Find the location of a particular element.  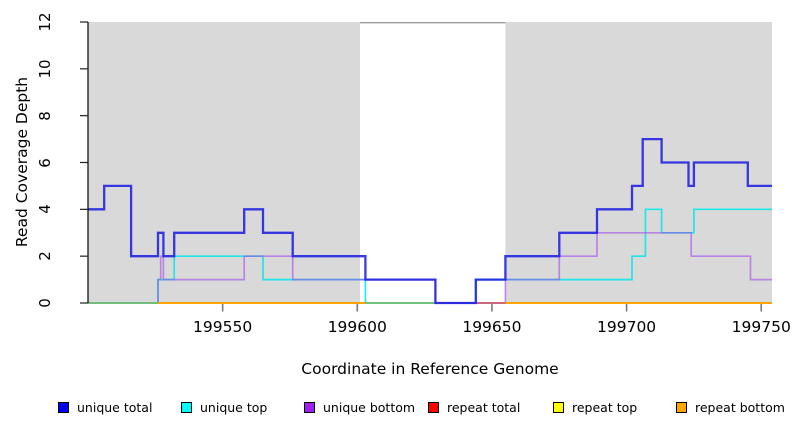

legend-item-unique-bottom: unique bottom is located at coordinates (359, 407).